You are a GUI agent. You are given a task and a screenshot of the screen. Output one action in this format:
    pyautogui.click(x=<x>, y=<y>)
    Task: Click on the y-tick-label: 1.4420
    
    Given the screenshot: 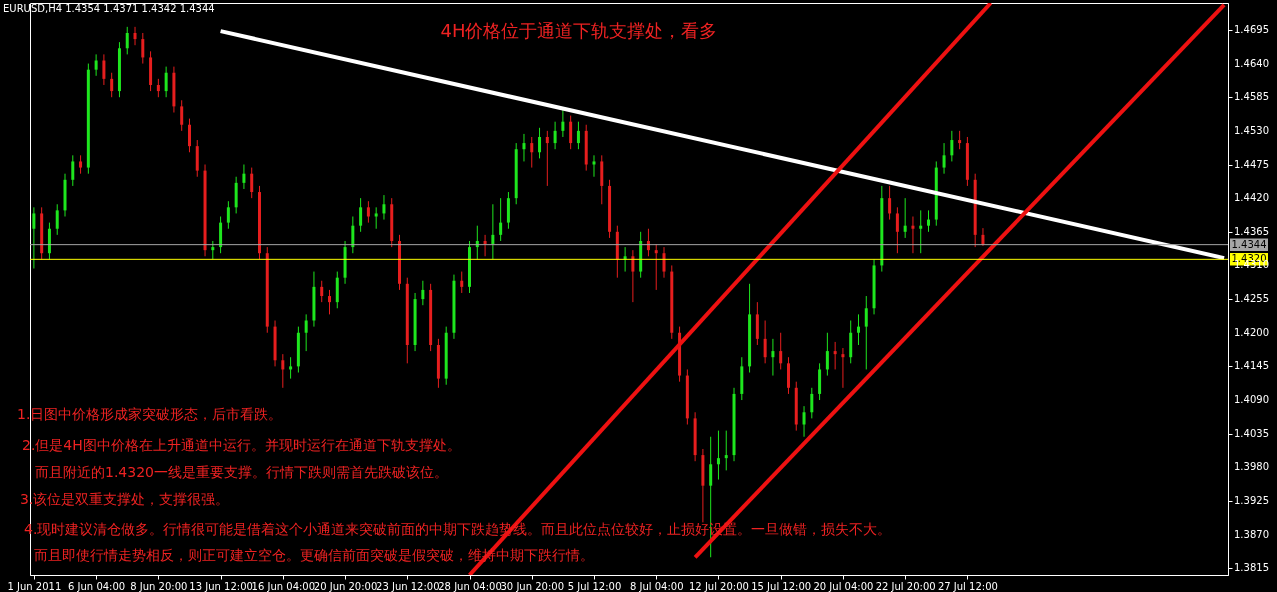 What is the action you would take?
    pyautogui.click(x=1251, y=198)
    